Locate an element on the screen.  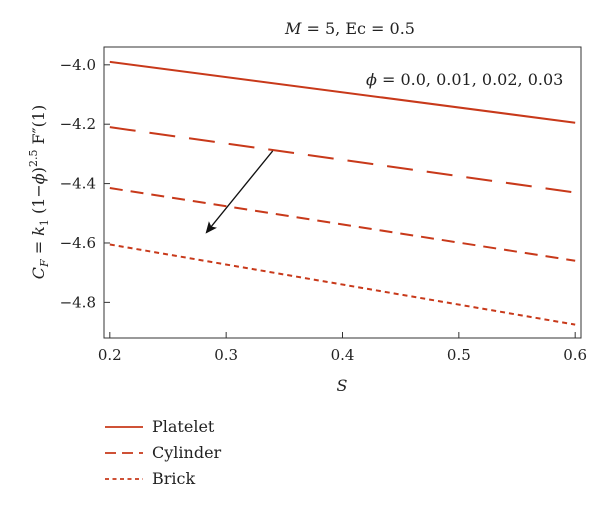
x-tick-label: 0.5 is located at coordinates (459, 355).